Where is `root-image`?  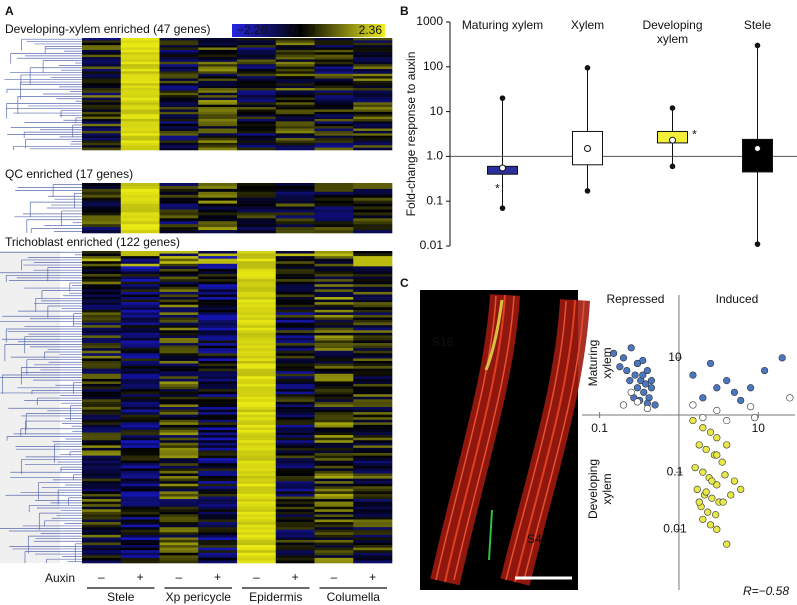 root-image is located at coordinates (505, 440).